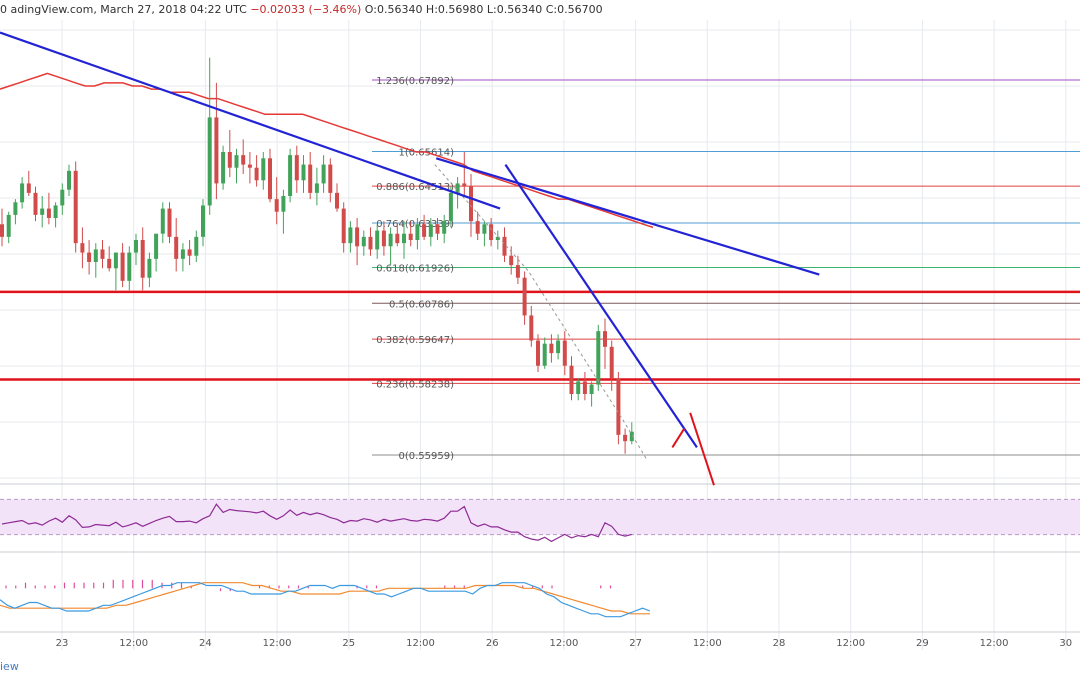  Describe the element at coordinates (325, 600) in the screenshot. I see `macd-line` at that location.